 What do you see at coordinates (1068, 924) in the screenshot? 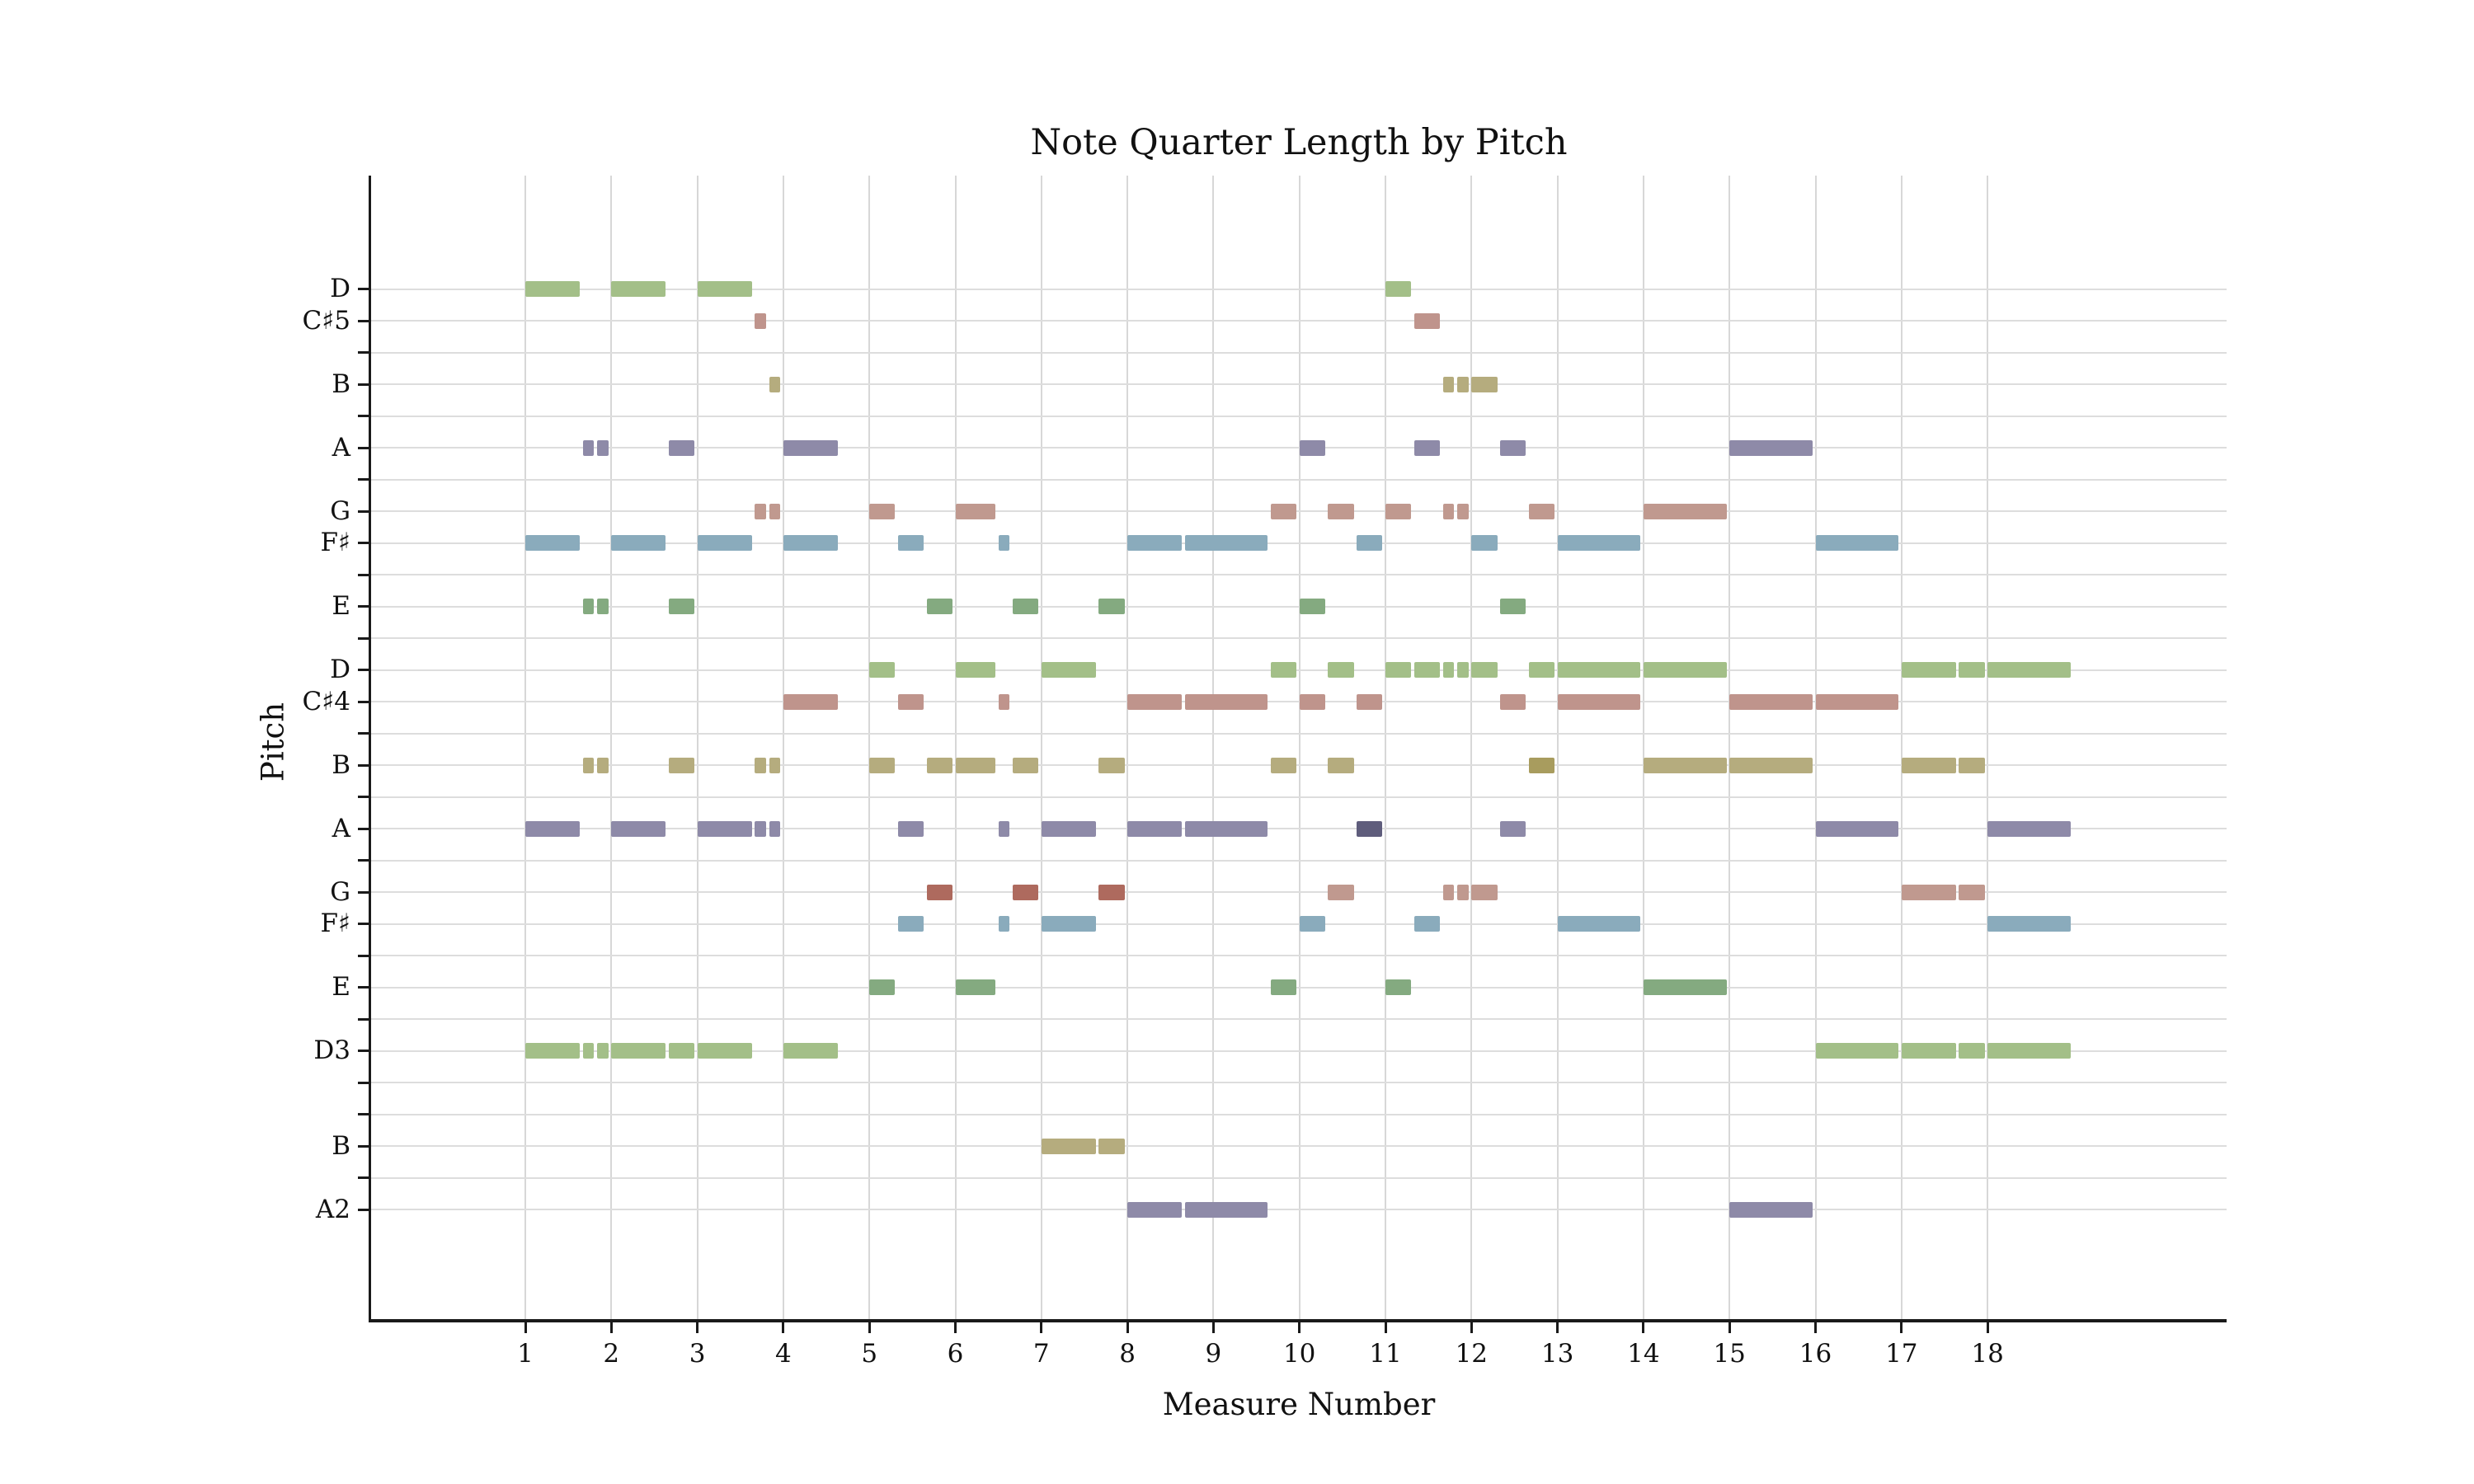
I see `note-bar-F#3-118` at bounding box center [1068, 924].